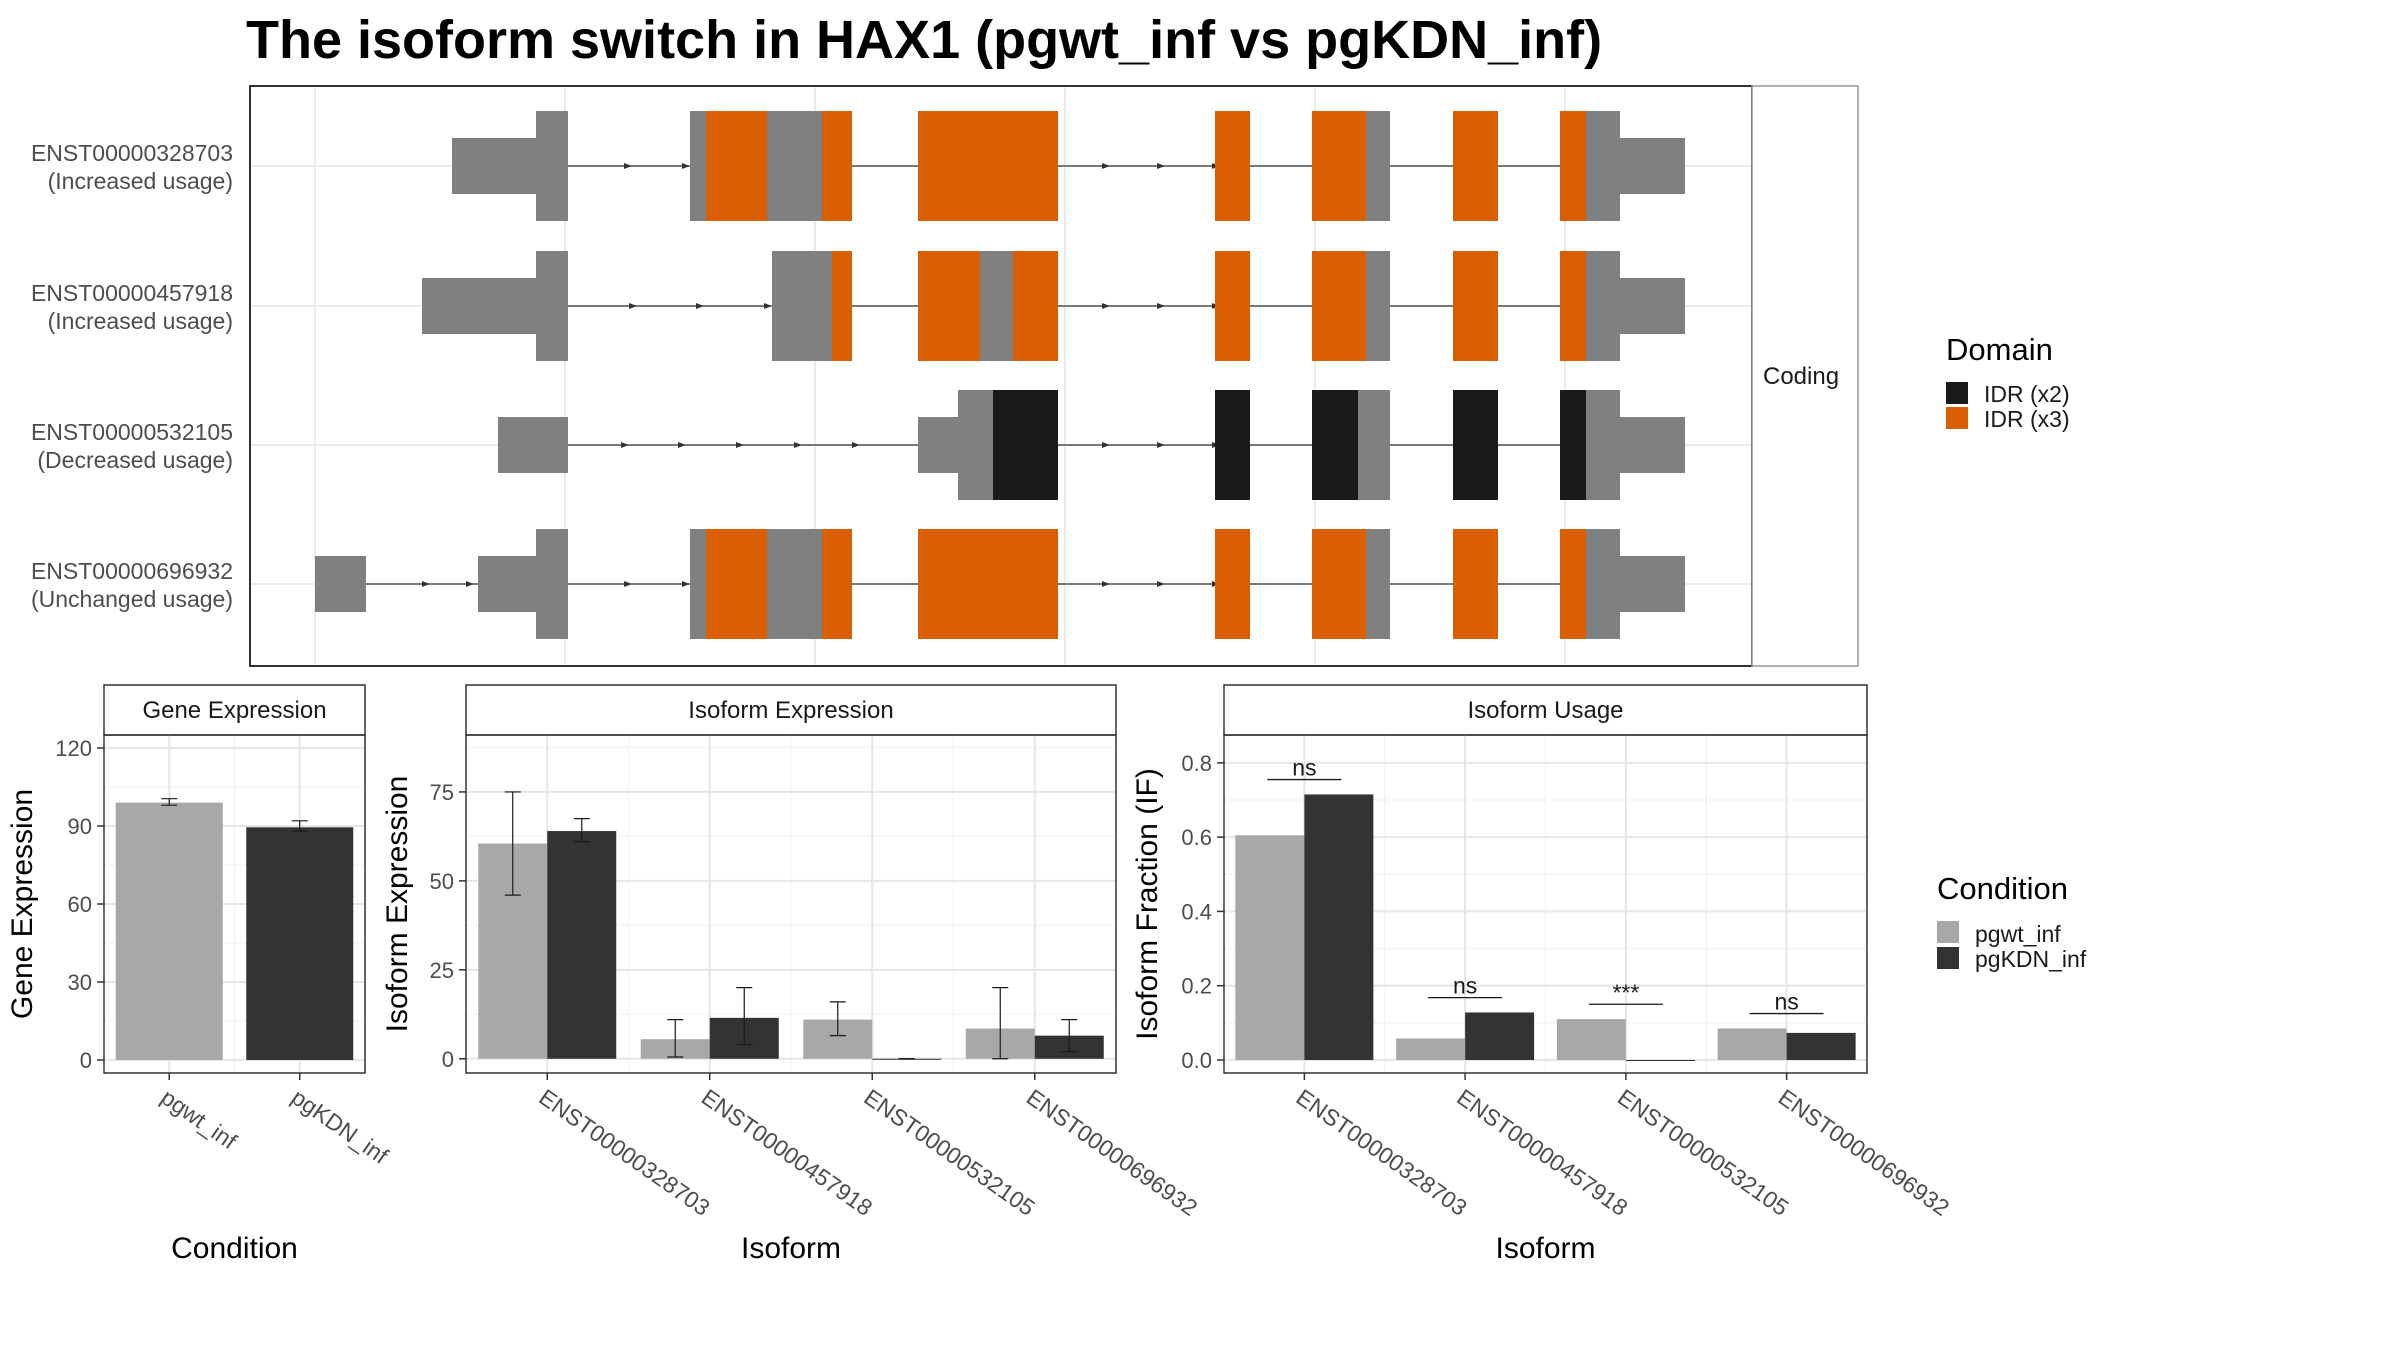 The height and width of the screenshot is (1350, 2400). What do you see at coordinates (22, 904) in the screenshot?
I see `y-axis-title: Gene Expression` at bounding box center [22, 904].